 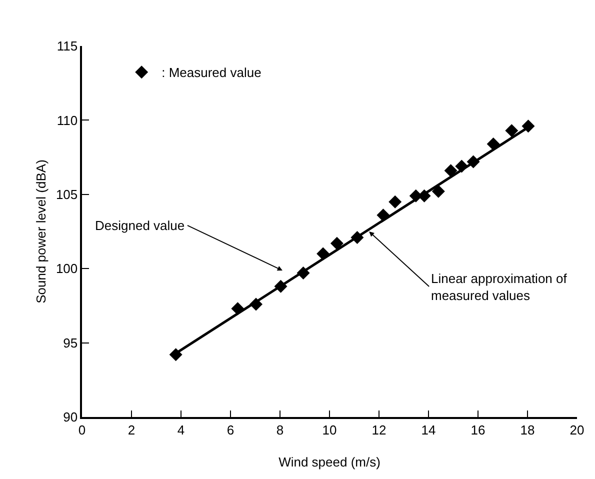 What do you see at coordinates (212, 72) in the screenshot?
I see `legend-label: : Measured value` at bounding box center [212, 72].